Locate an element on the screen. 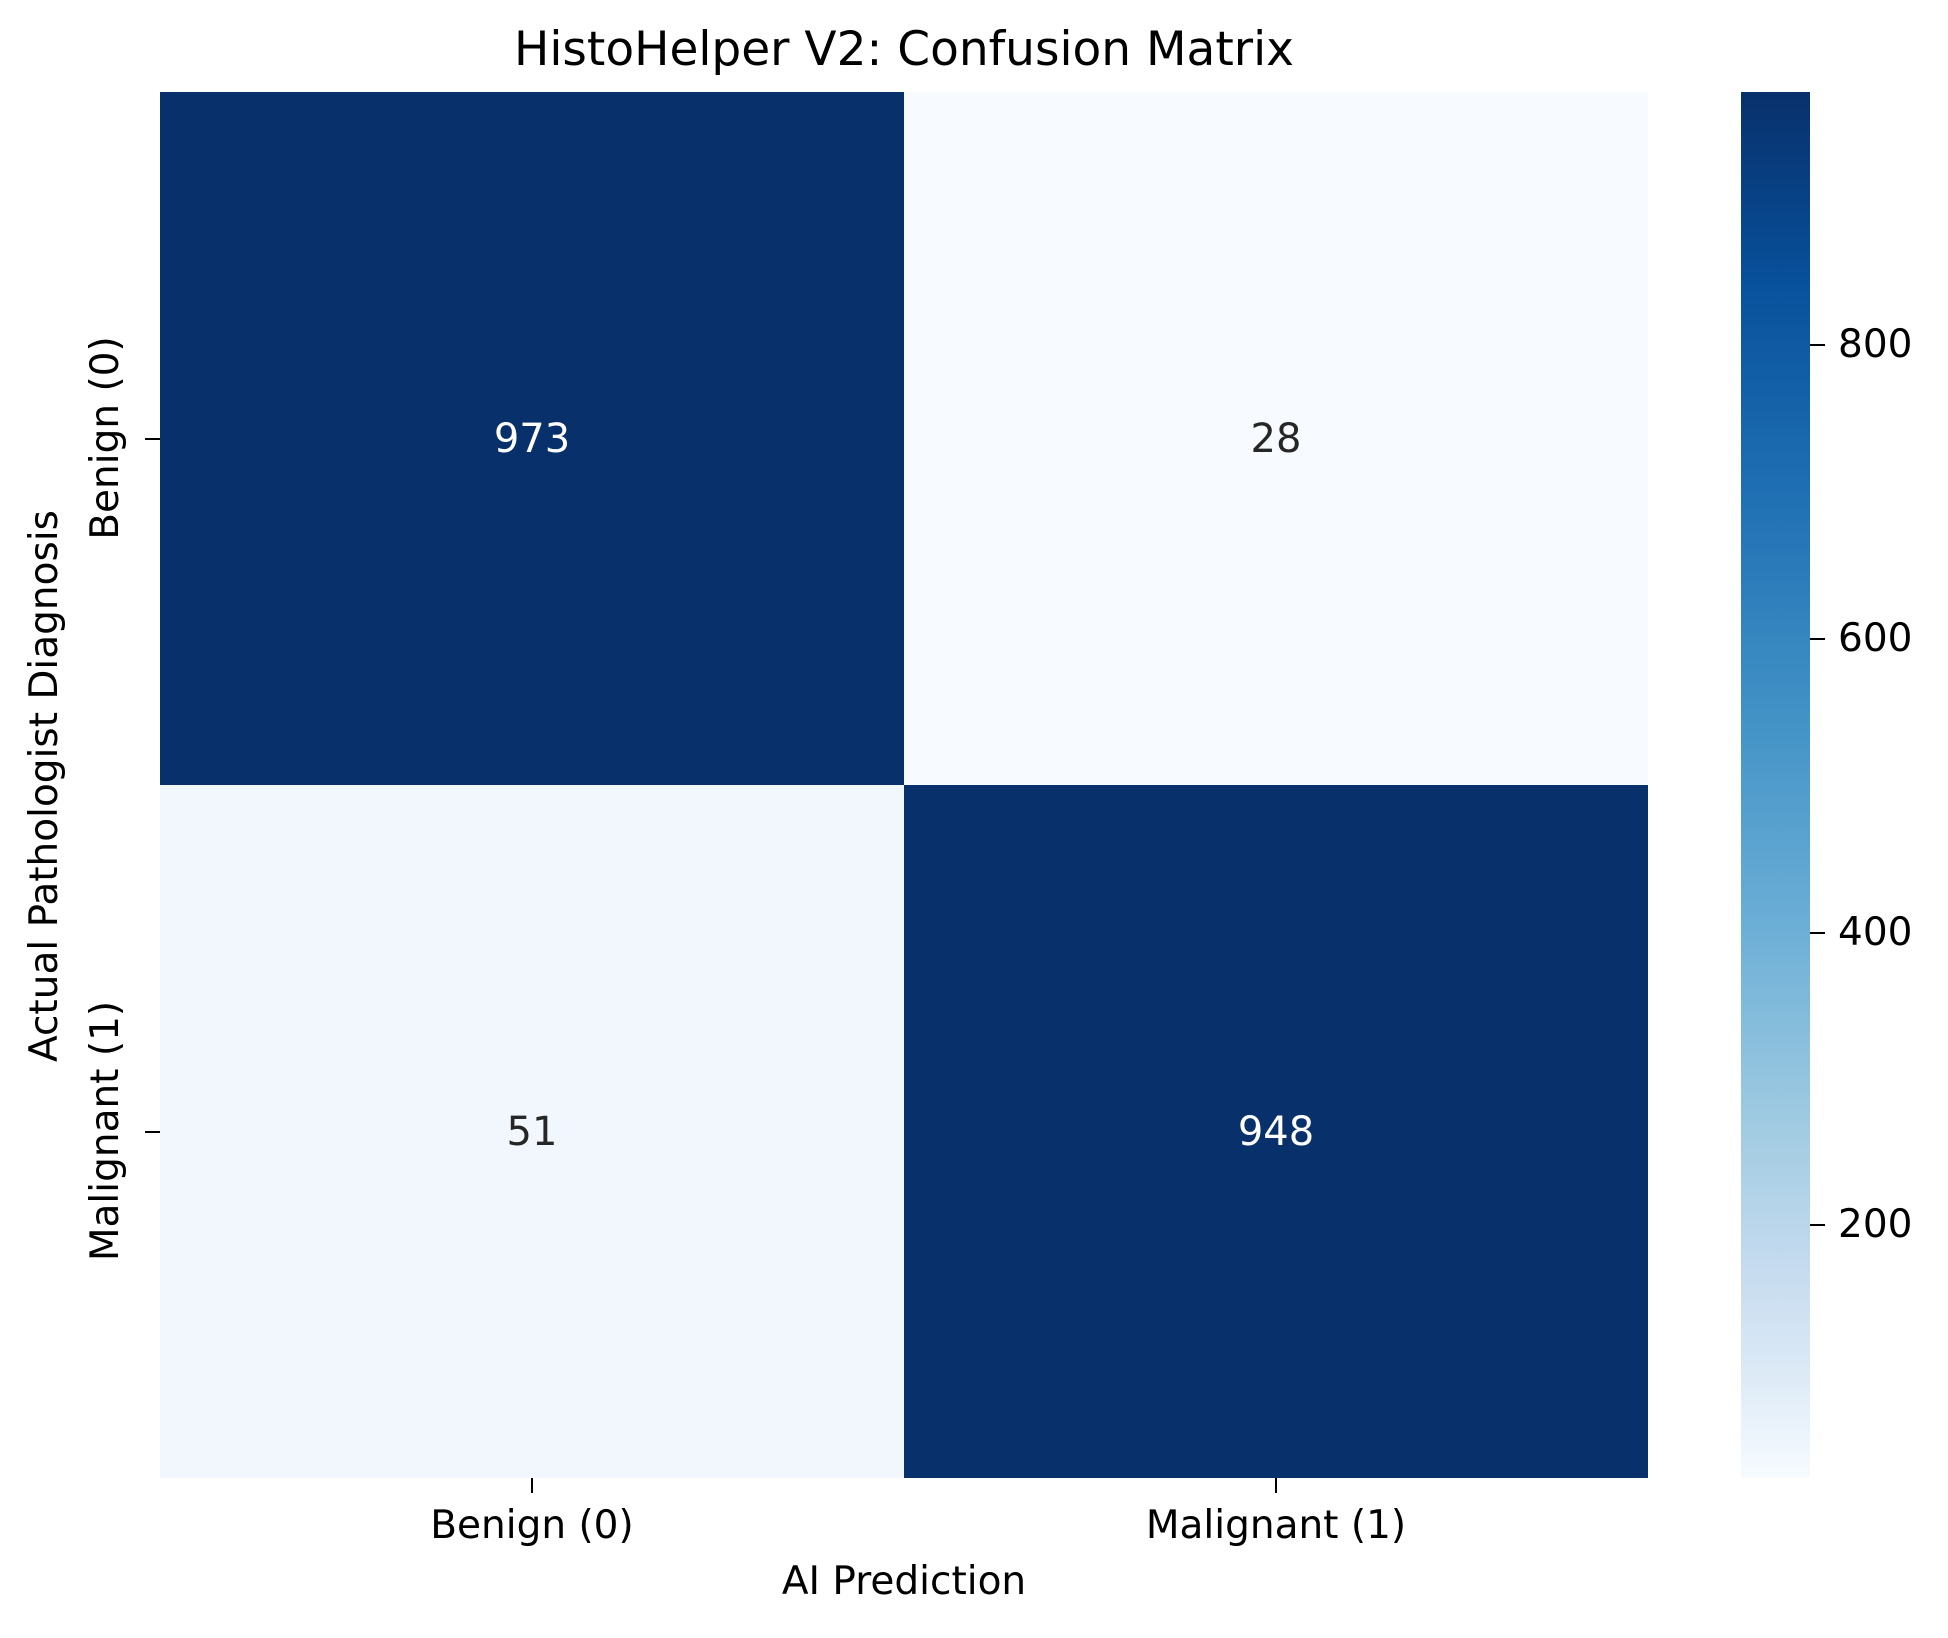 Image resolution: width=1948 pixels, height=1638 pixels. colorbar-tick-label: 400 is located at coordinates (1875, 932).